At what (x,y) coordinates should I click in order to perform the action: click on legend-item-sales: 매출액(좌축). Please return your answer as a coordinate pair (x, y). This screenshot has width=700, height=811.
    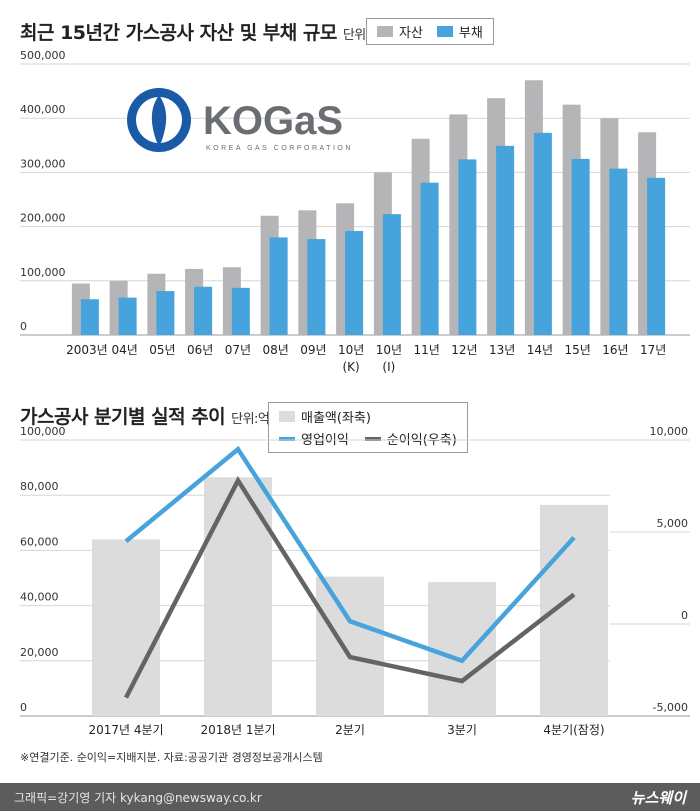
    Looking at the image, I should click on (325, 416).